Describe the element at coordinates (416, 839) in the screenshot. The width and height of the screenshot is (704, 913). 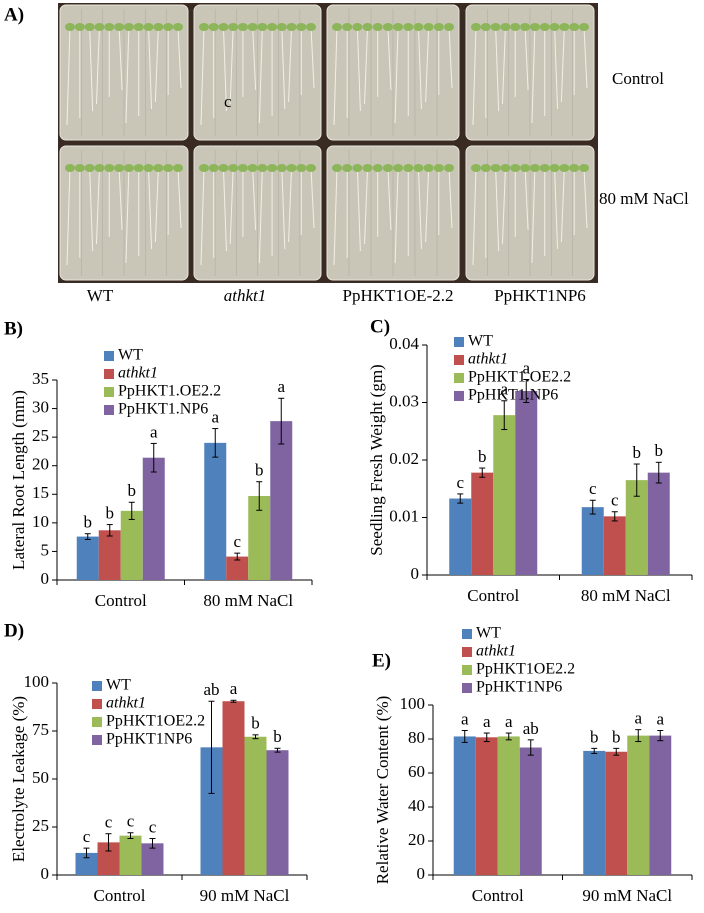
I see `y-tick-label: 20` at that location.